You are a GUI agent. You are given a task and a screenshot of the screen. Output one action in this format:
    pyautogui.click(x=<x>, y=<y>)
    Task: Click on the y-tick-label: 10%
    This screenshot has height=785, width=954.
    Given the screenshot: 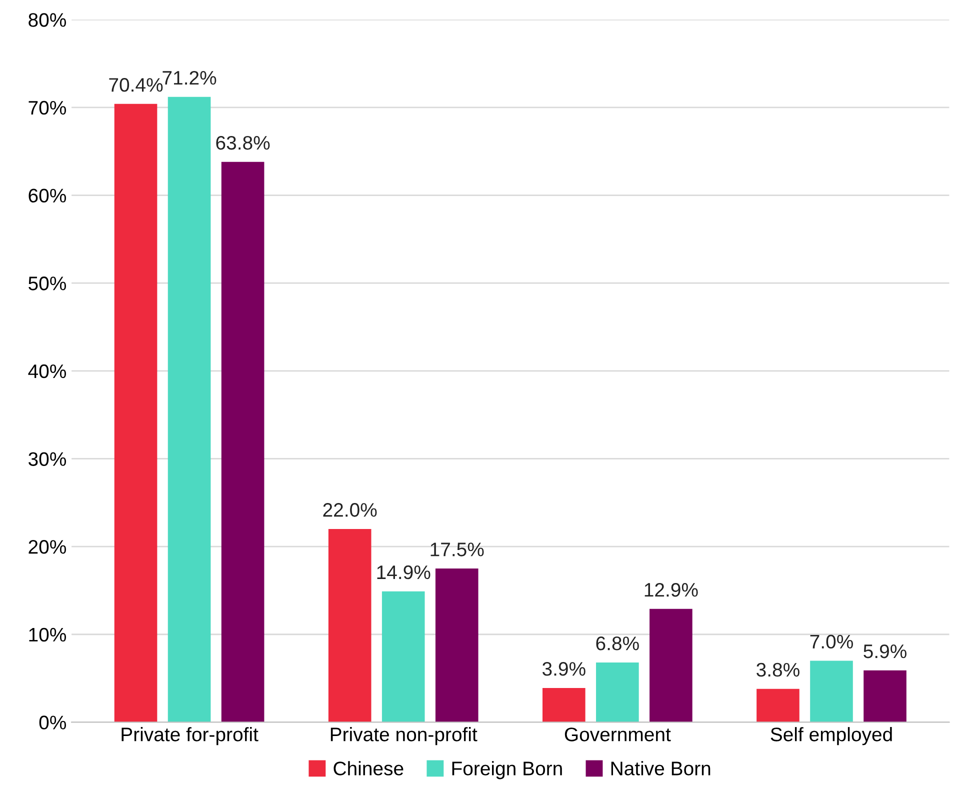 What is the action you would take?
    pyautogui.click(x=47, y=635)
    